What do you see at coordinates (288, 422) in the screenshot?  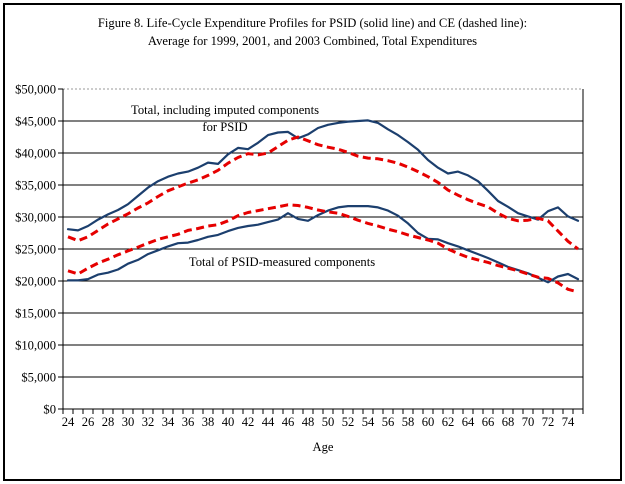 I see `svg-text: 46` at bounding box center [288, 422].